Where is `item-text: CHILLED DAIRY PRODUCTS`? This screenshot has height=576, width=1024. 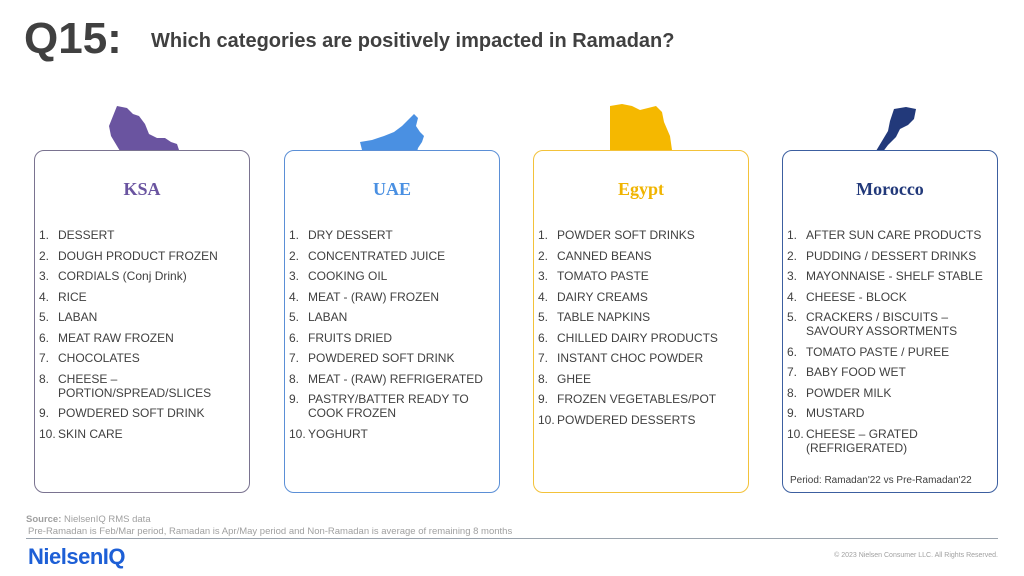 item-text: CHILLED DAIRY PRODUCTS is located at coordinates (637, 337).